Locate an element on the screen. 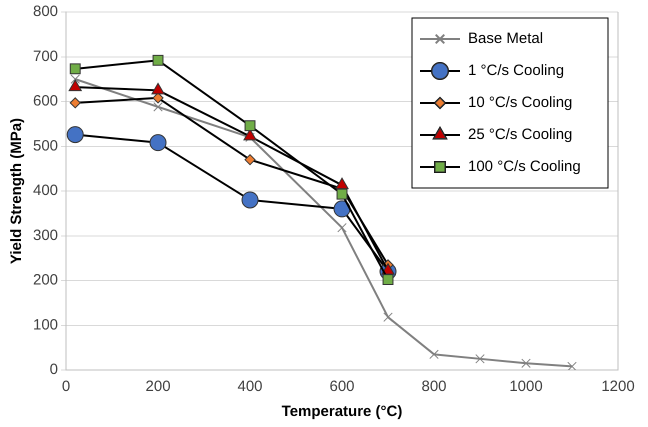  legend-label: 1 °C/s Cooling is located at coordinates (516, 71).